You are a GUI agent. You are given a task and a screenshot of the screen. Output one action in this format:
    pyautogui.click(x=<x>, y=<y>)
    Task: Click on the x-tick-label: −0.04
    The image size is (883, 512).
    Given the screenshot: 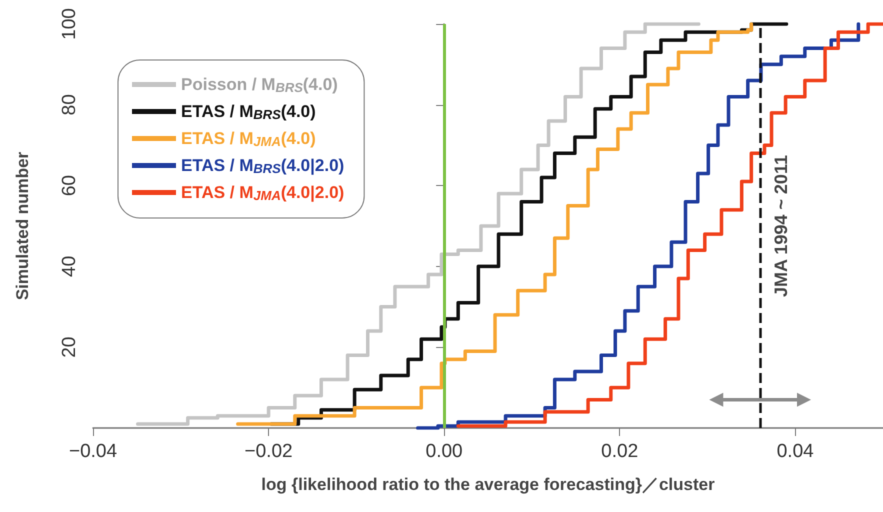 What is the action you would take?
    pyautogui.click(x=93, y=451)
    